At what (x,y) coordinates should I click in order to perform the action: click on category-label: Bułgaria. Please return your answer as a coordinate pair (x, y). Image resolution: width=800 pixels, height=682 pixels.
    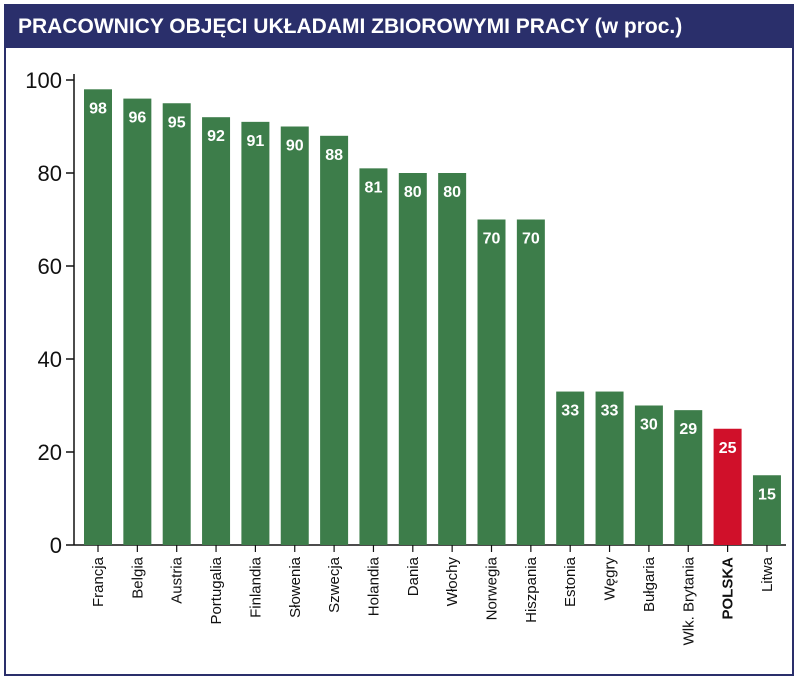
    Looking at the image, I should click on (649, 584).